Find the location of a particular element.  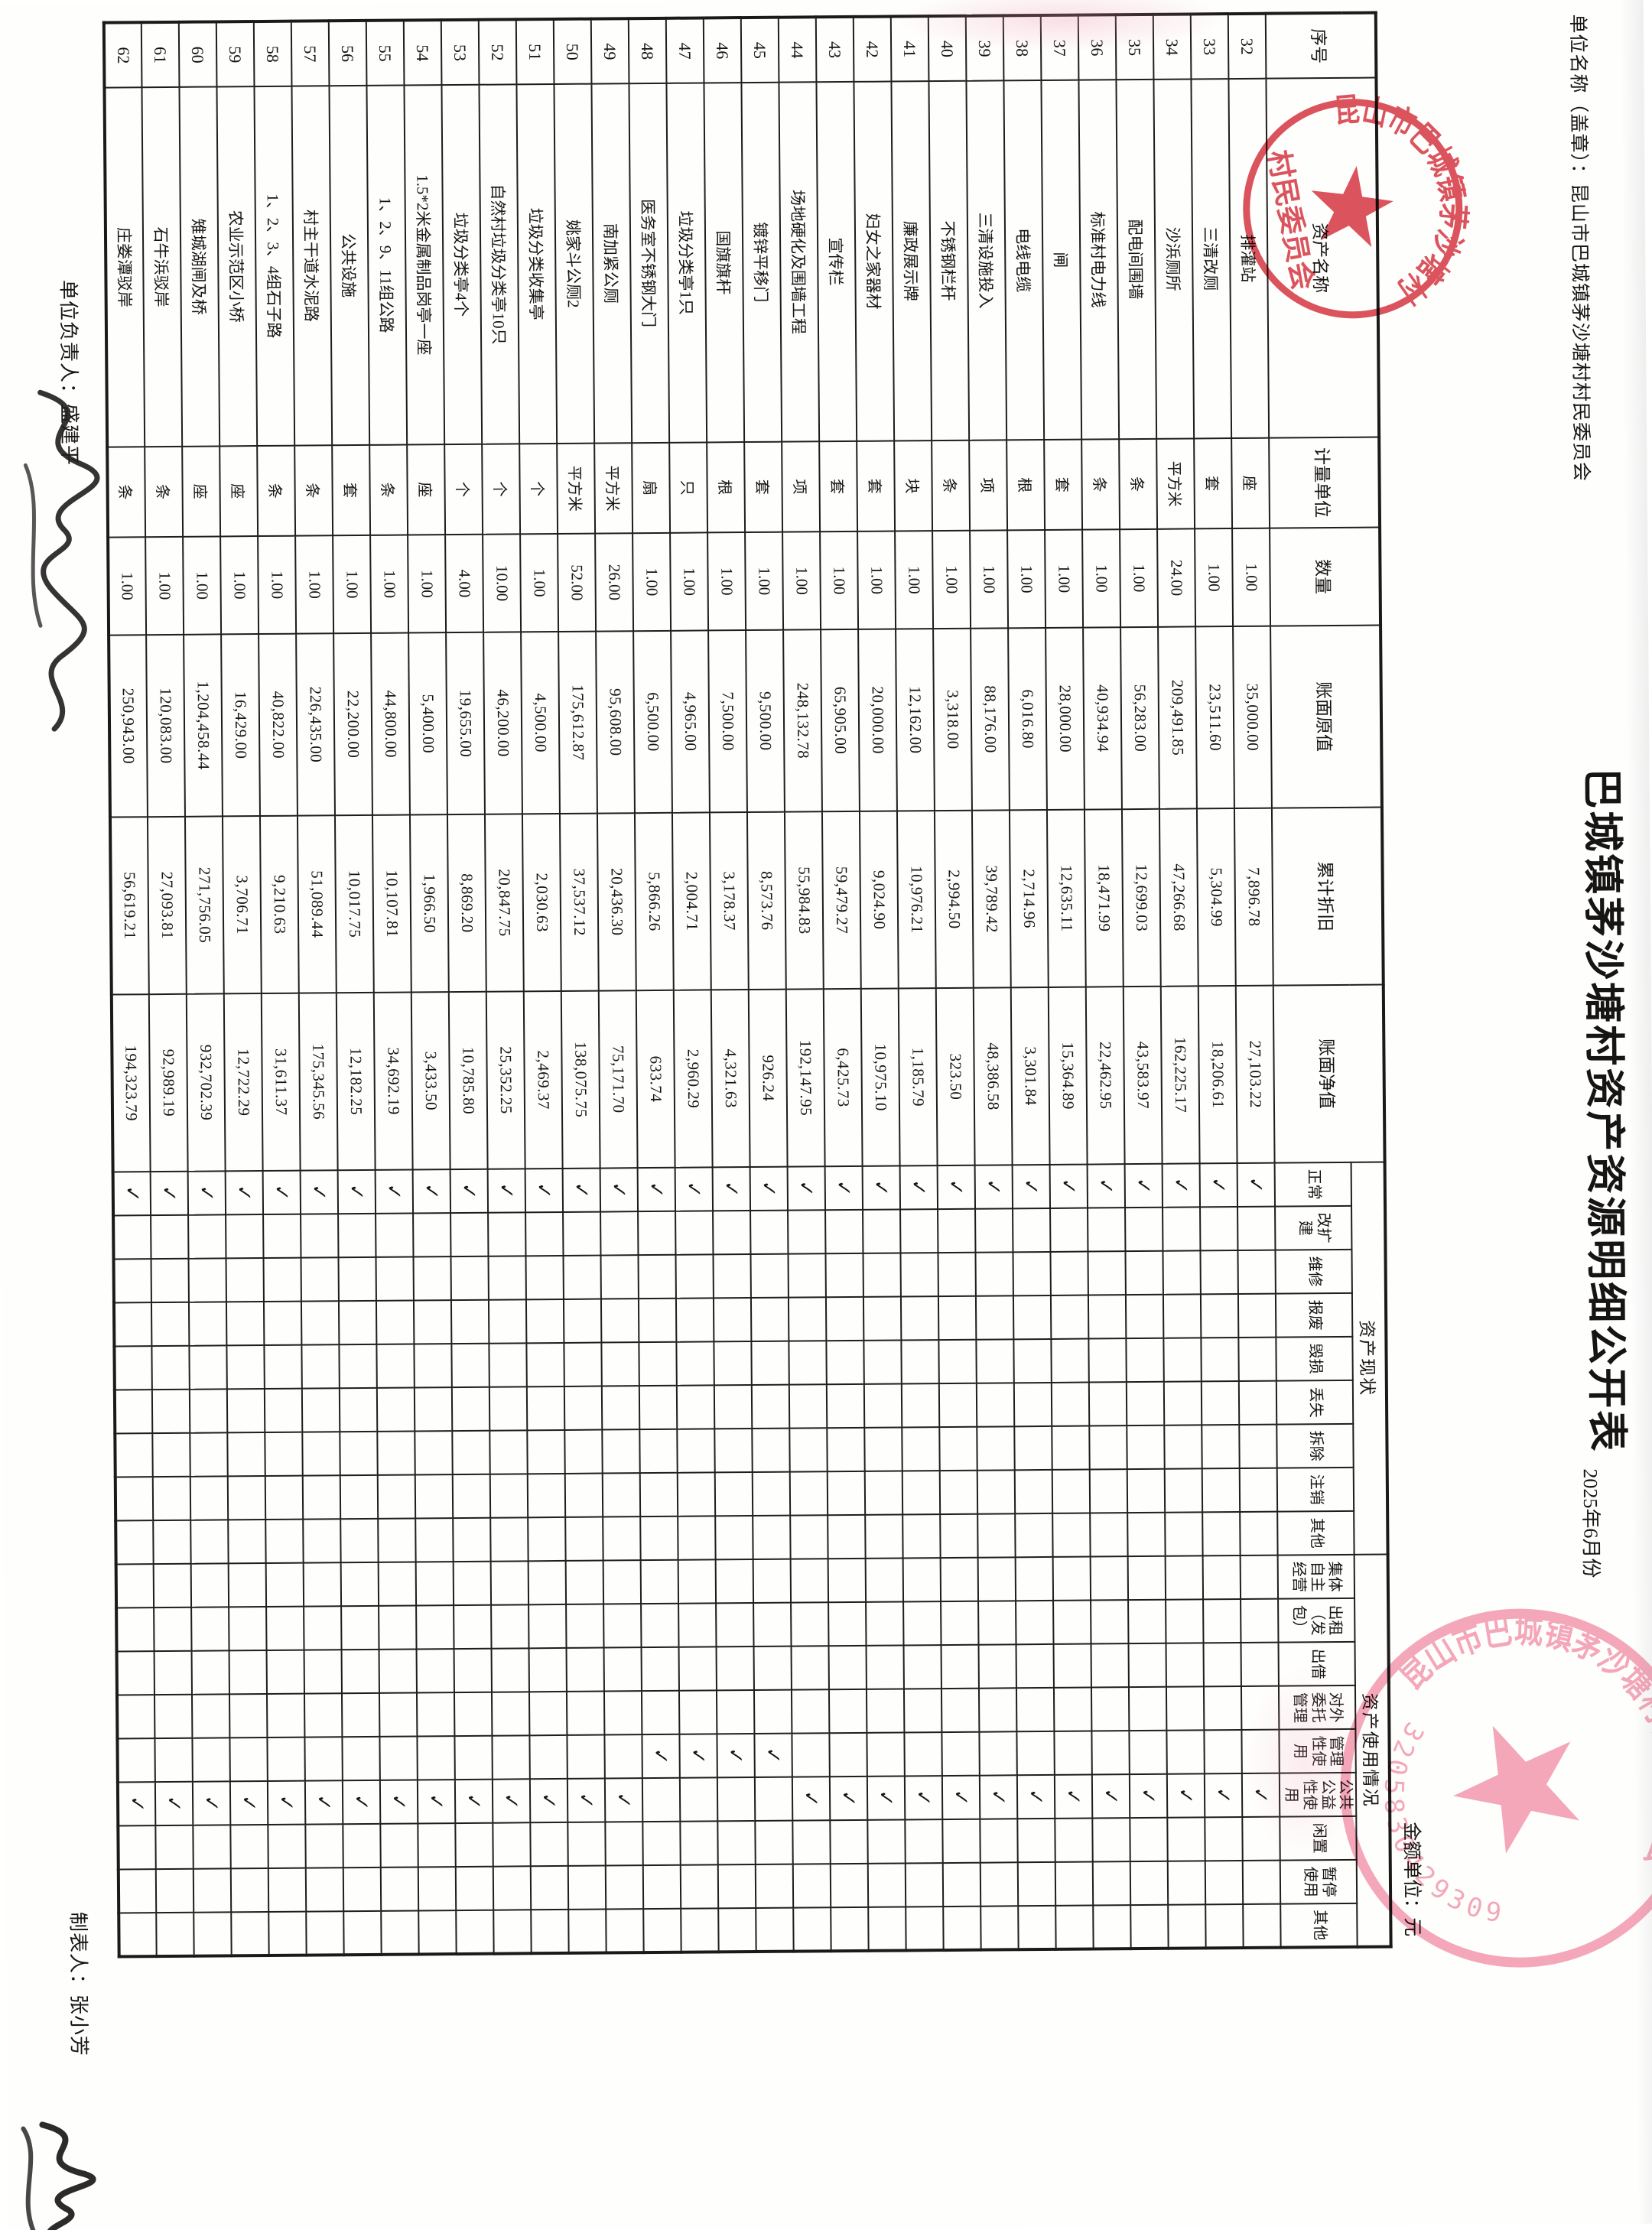

cell-unit: 只 is located at coordinates (689, 487).